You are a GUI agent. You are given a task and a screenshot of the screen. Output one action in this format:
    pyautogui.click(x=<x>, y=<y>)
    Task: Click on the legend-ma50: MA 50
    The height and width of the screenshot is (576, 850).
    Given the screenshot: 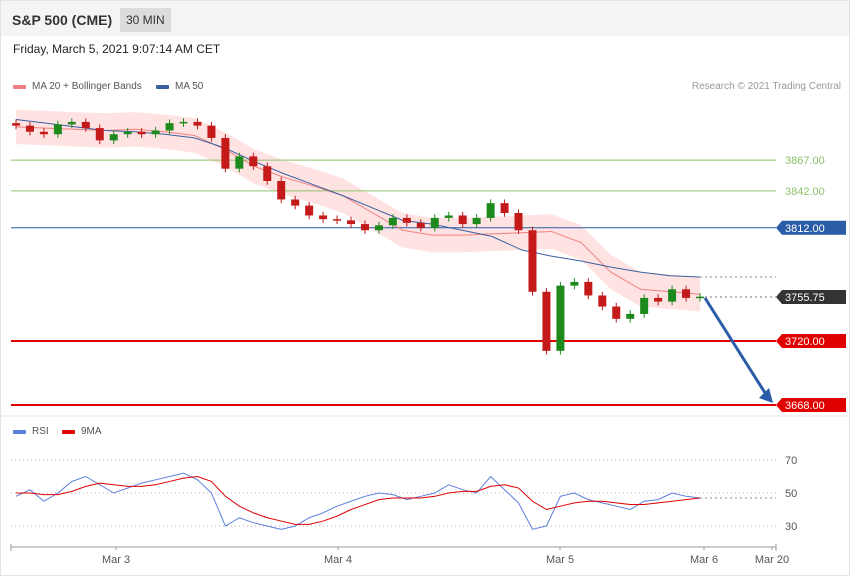 What is the action you would take?
    pyautogui.click(x=179, y=86)
    